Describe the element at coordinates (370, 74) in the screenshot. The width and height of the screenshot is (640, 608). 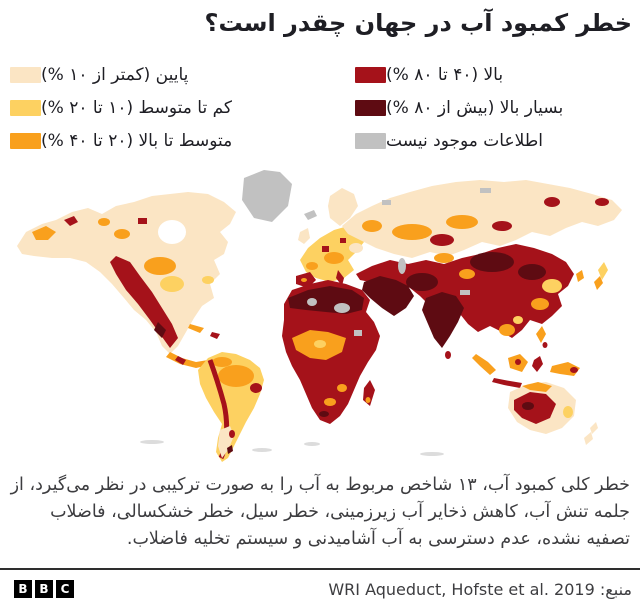
I see `legend-swatch-high` at that location.